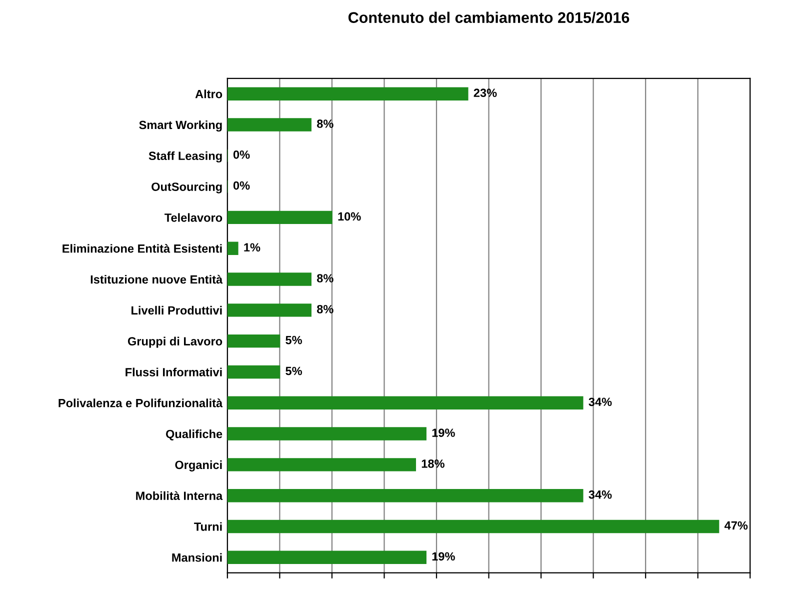  What do you see at coordinates (433, 463) in the screenshot?
I see `data-label: 18%` at bounding box center [433, 463].